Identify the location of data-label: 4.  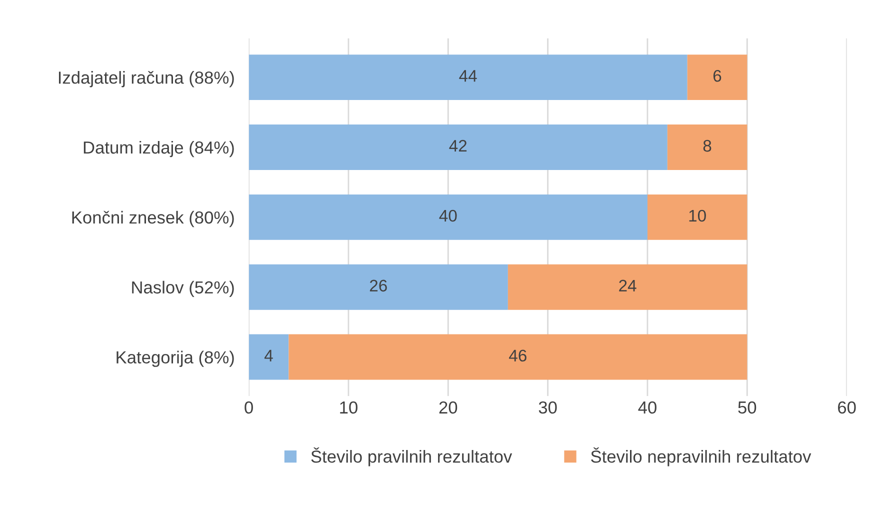
(268, 356).